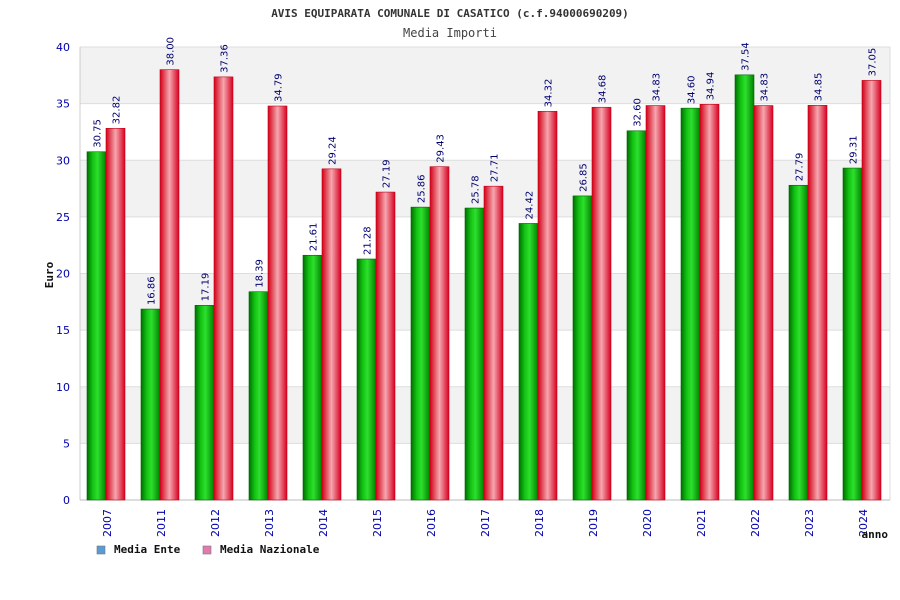 Image resolution: width=900 pixels, height=600 pixels. Describe the element at coordinates (66, 500) in the screenshot. I see `y-tick-label: 0` at that location.